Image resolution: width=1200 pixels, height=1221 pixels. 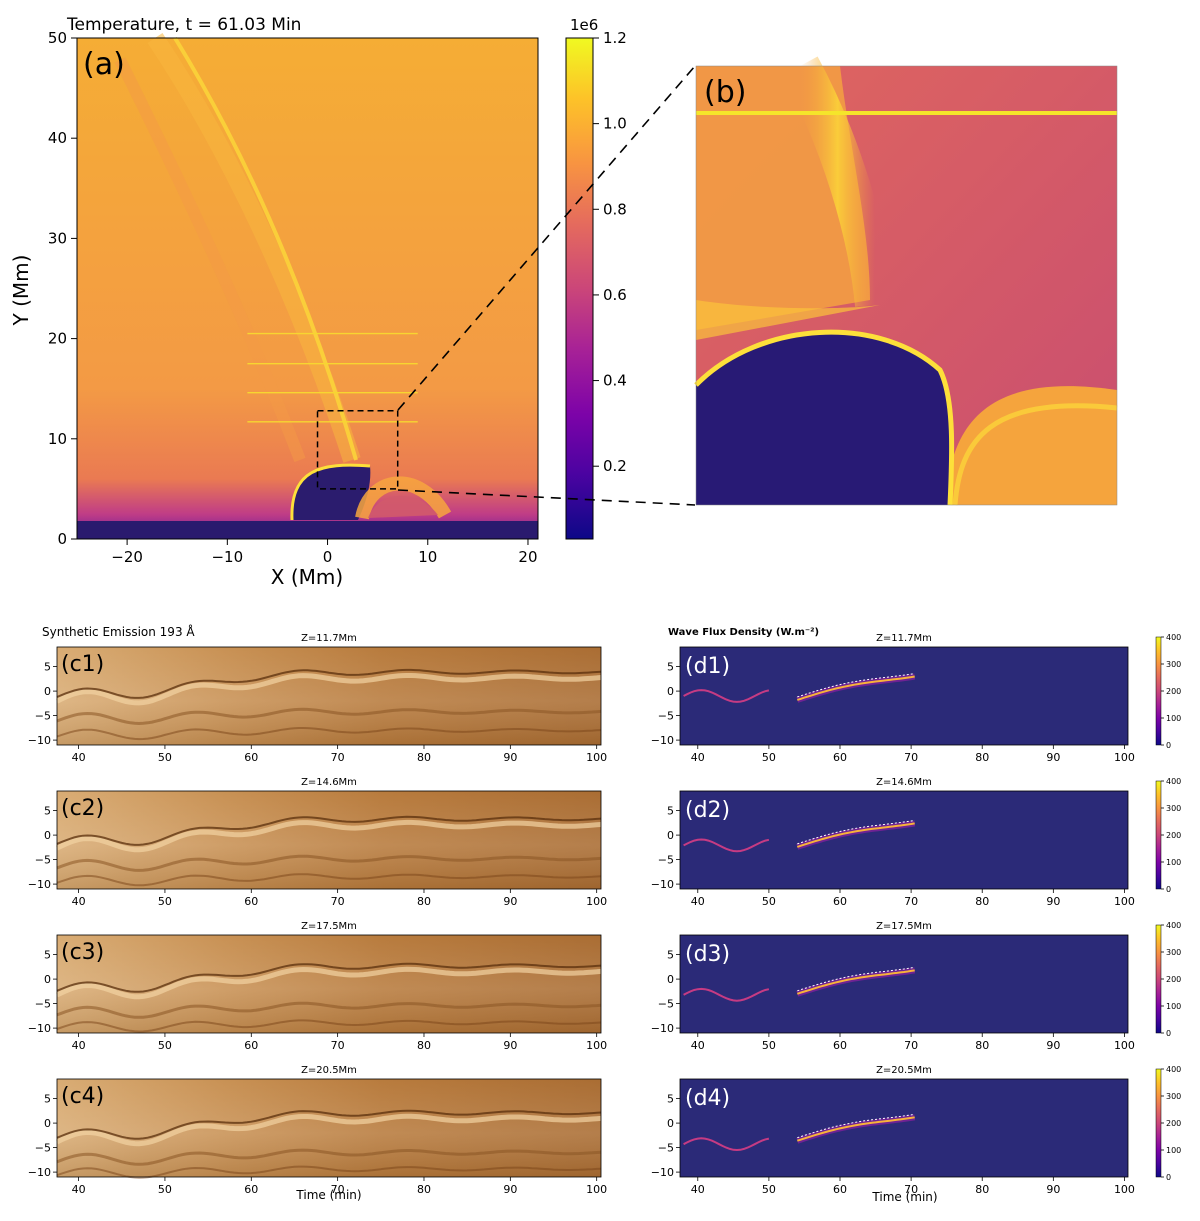 What do you see at coordinates (615, 38) in the screenshot?
I see `colorbar-tick-label: 1.2` at bounding box center [615, 38].